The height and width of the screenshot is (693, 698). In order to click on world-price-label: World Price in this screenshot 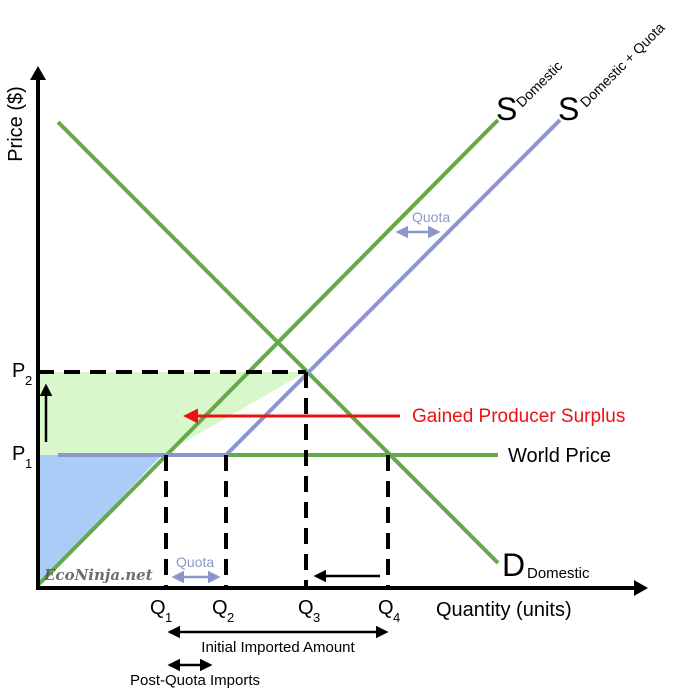, I will do `click(559, 456)`.